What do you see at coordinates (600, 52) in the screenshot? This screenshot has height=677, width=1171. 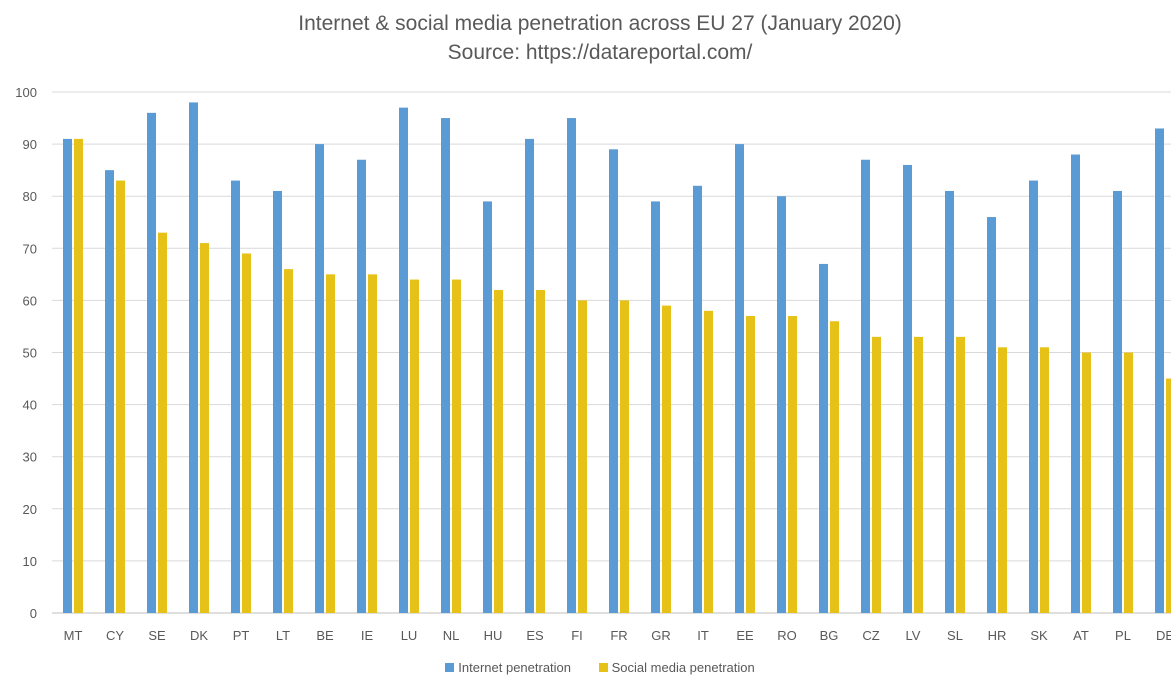 I see `chart-subtitle: Source: https://datareportal.com/` at bounding box center [600, 52].